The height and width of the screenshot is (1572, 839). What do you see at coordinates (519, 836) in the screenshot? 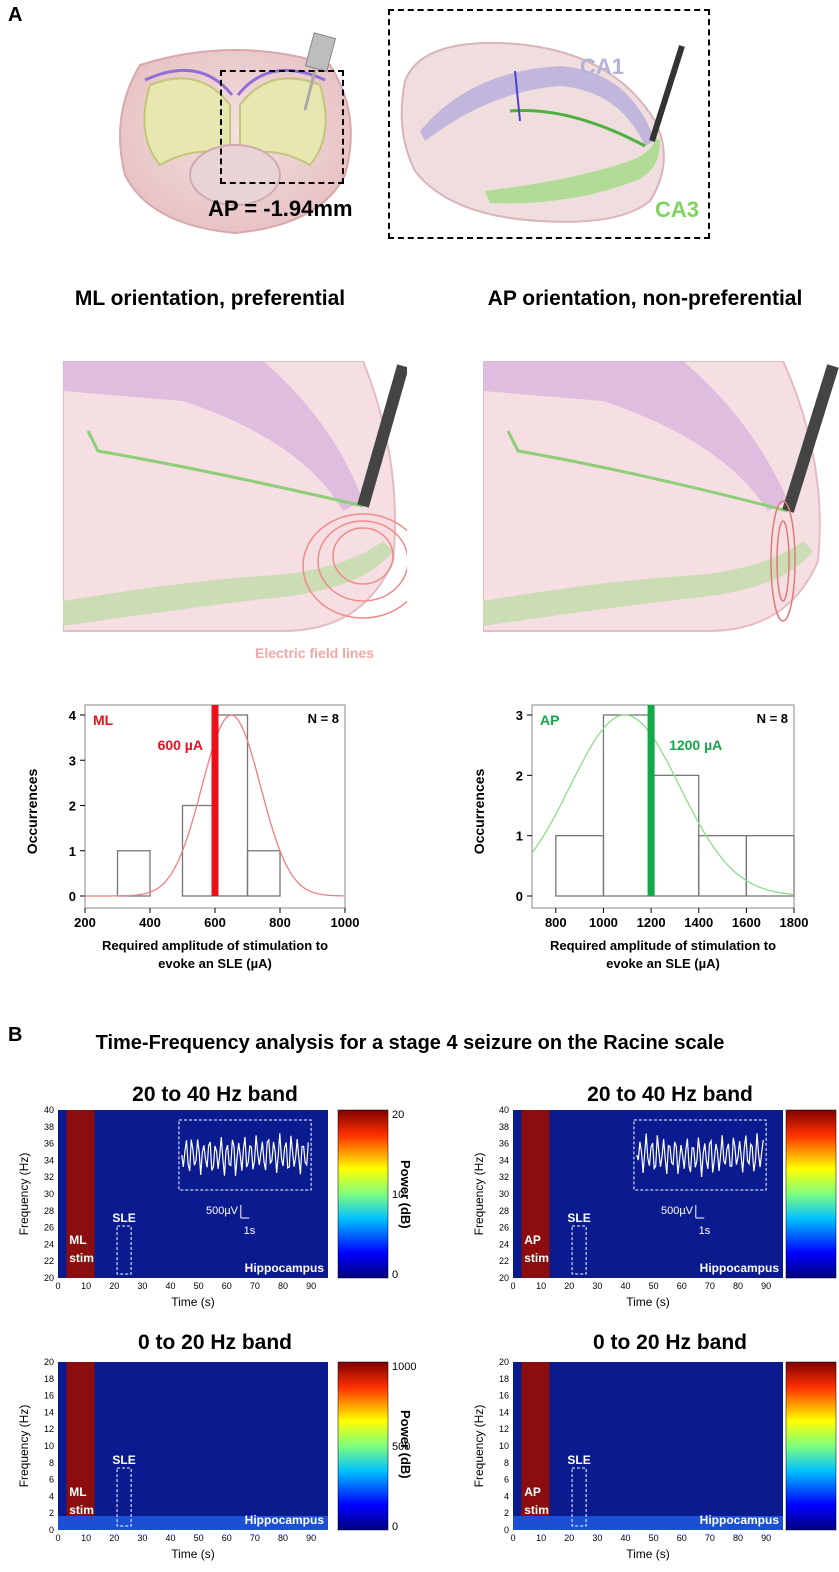
I see `y-tick-label: 1` at bounding box center [519, 836].